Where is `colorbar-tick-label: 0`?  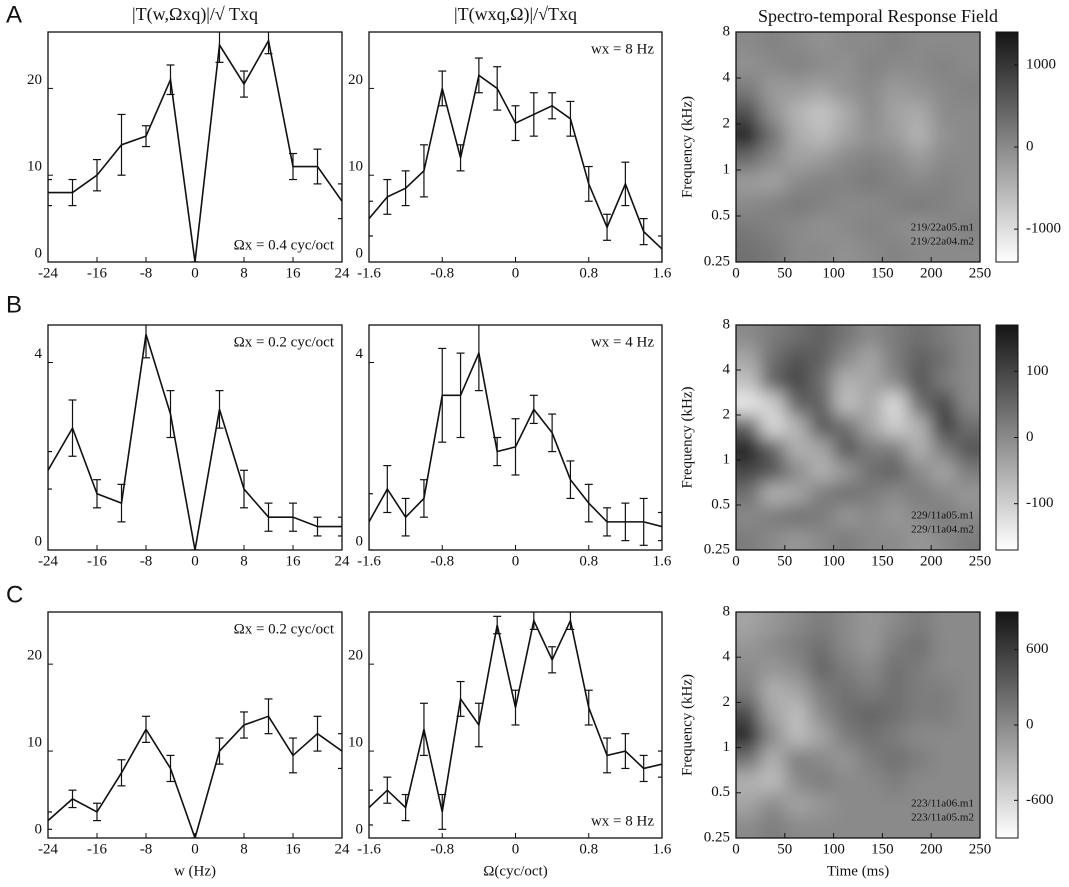 colorbar-tick-label: 0 is located at coordinates (1030, 146).